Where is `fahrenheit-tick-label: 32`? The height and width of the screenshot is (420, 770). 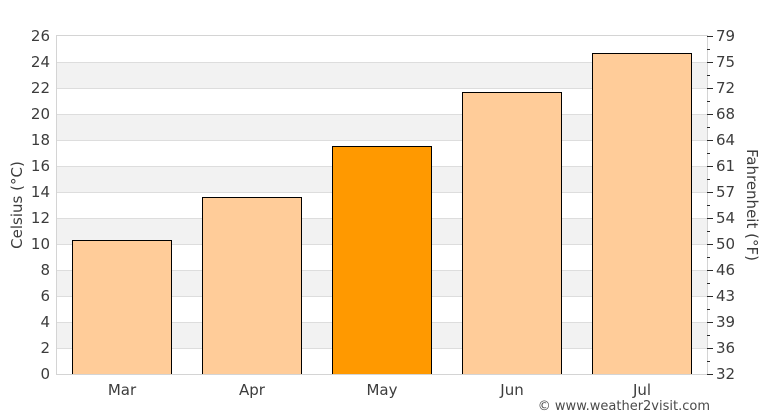 fahrenheit-tick-label: 32 is located at coordinates (726, 374).